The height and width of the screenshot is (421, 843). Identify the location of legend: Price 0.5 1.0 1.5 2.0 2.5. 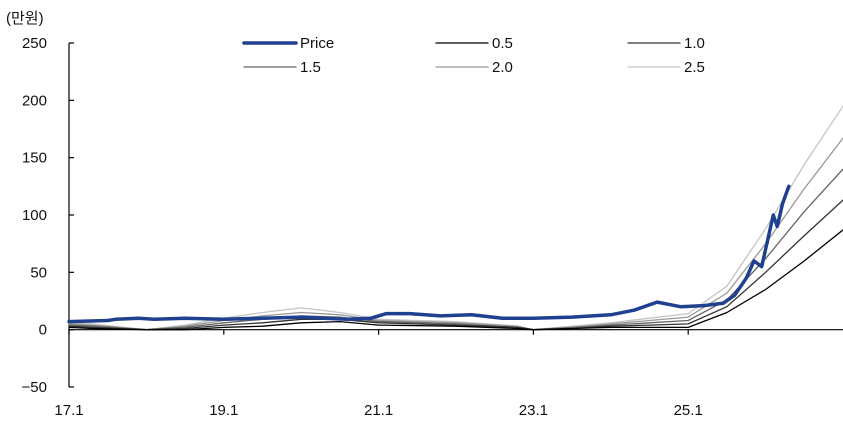
(473, 55).